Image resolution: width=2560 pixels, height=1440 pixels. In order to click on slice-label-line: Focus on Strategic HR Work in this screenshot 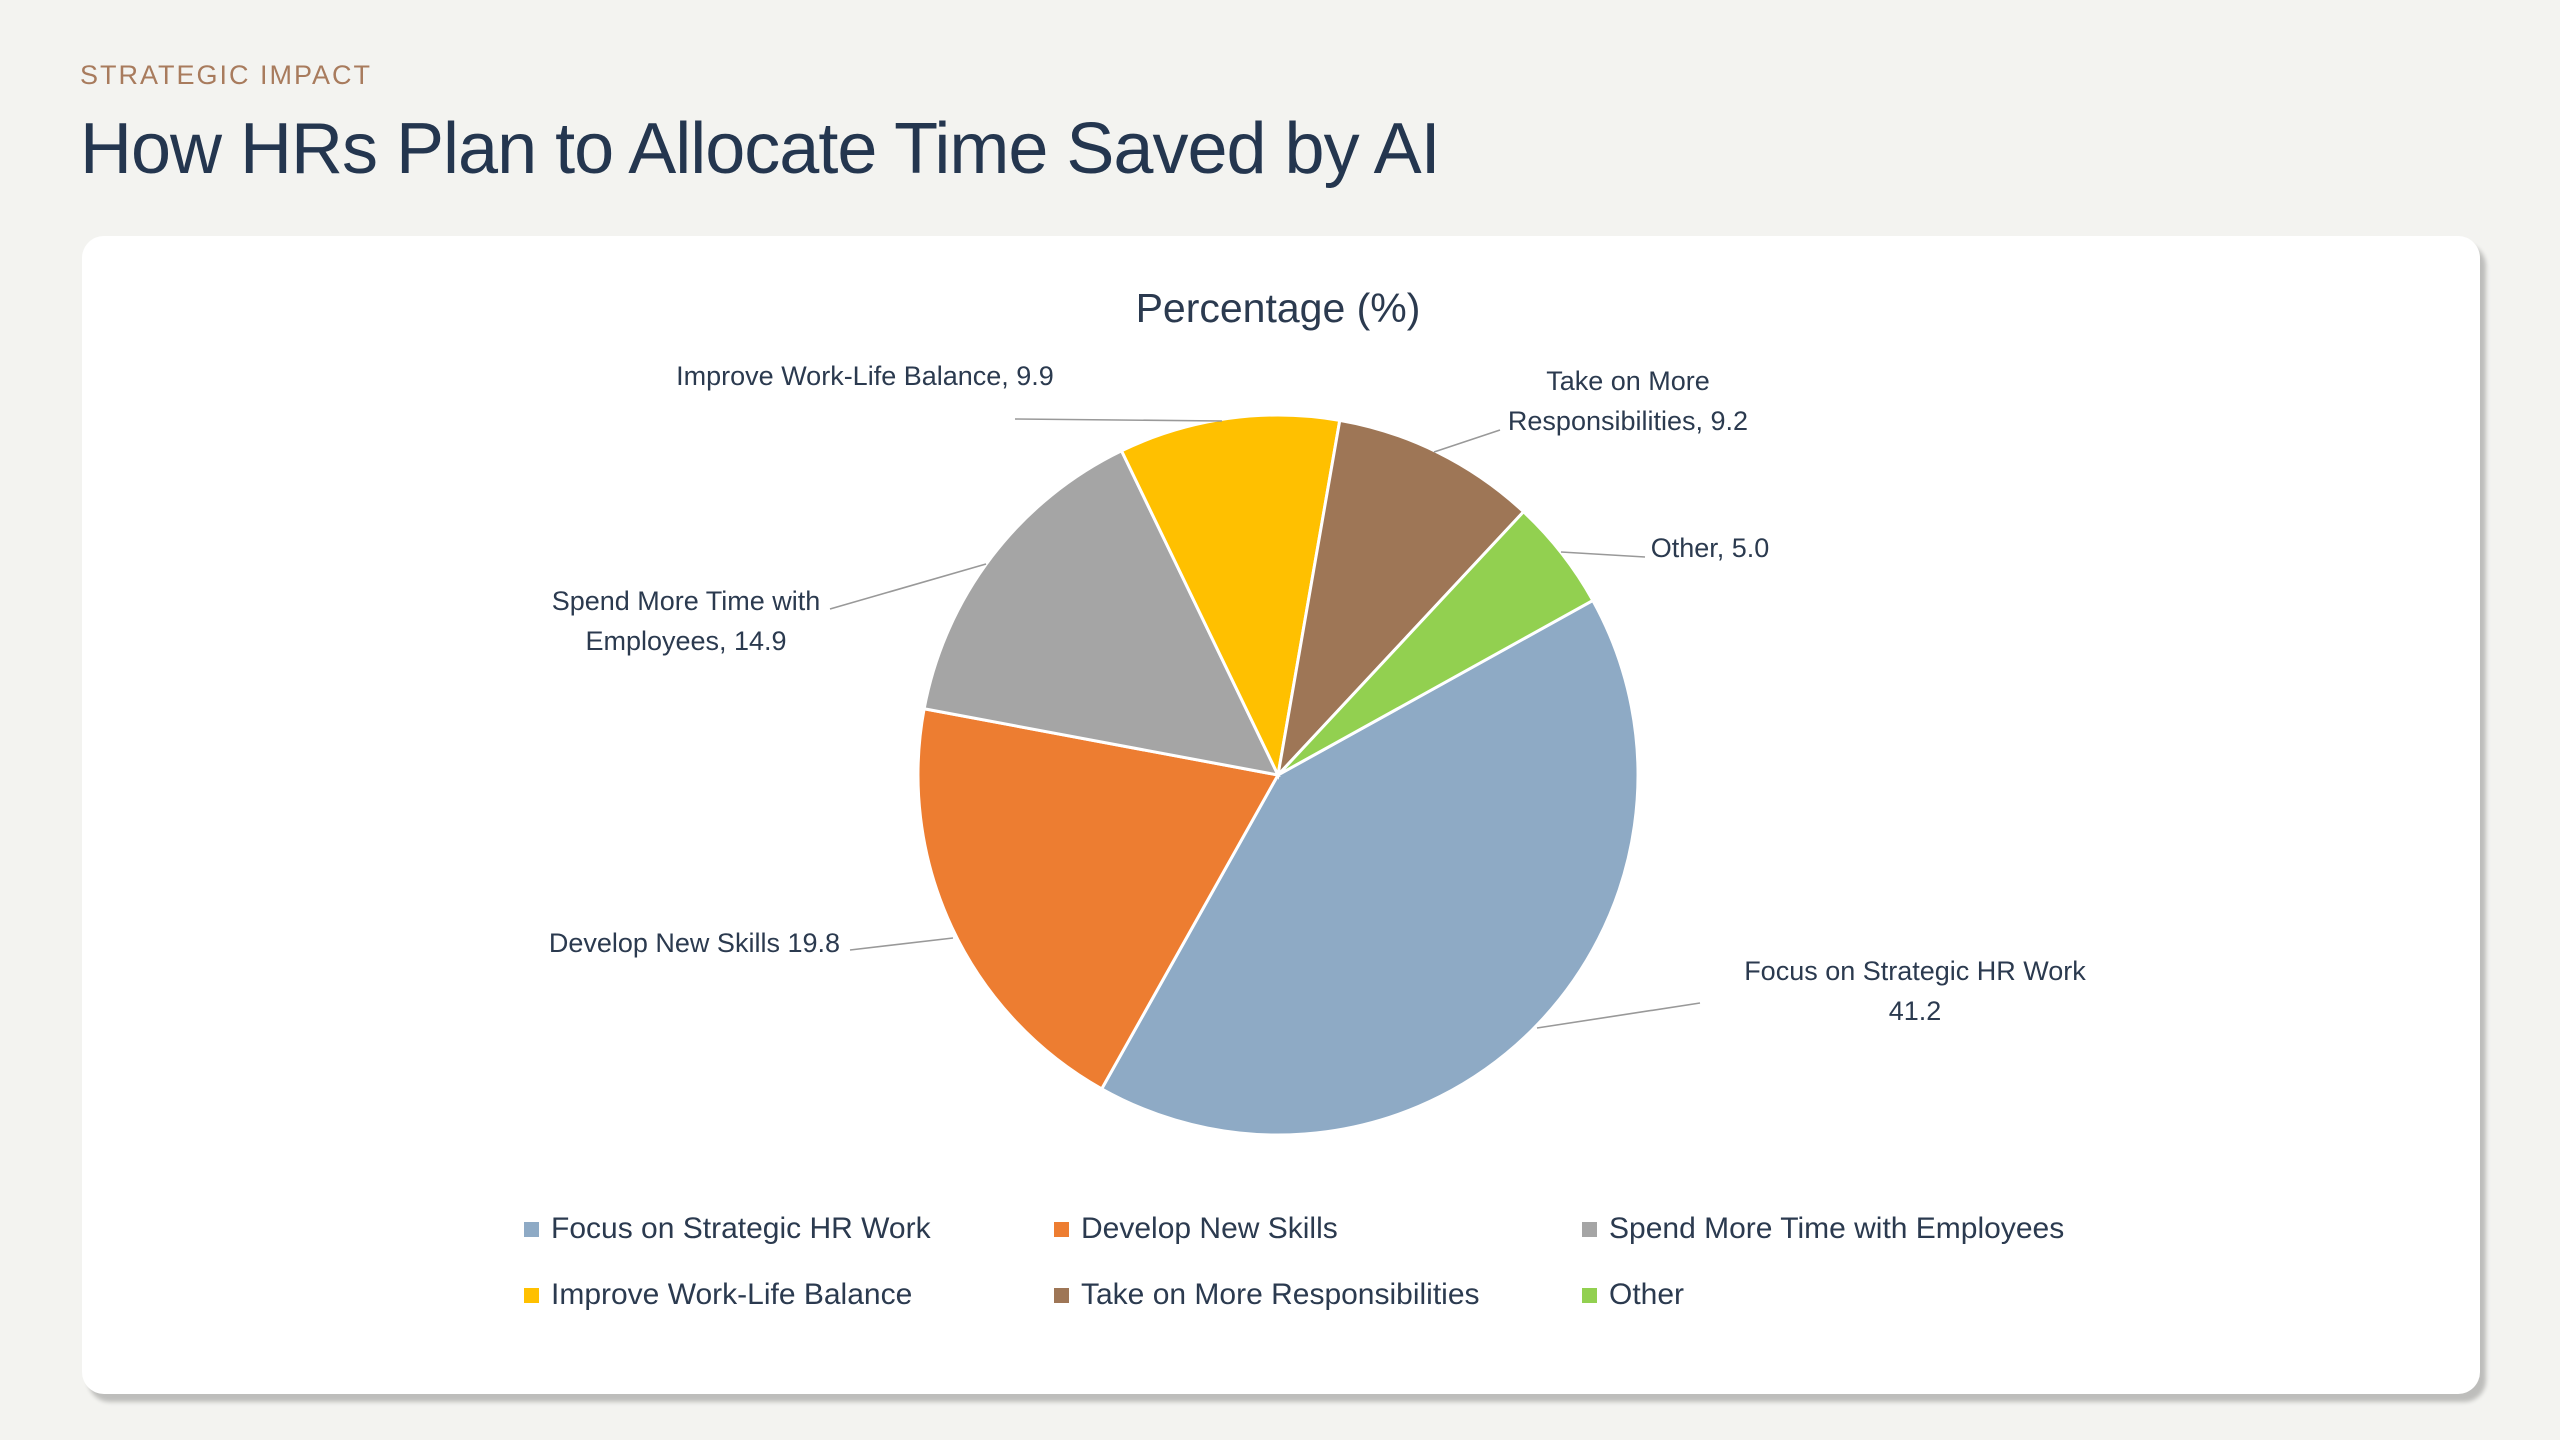, I will do `click(1915, 971)`.